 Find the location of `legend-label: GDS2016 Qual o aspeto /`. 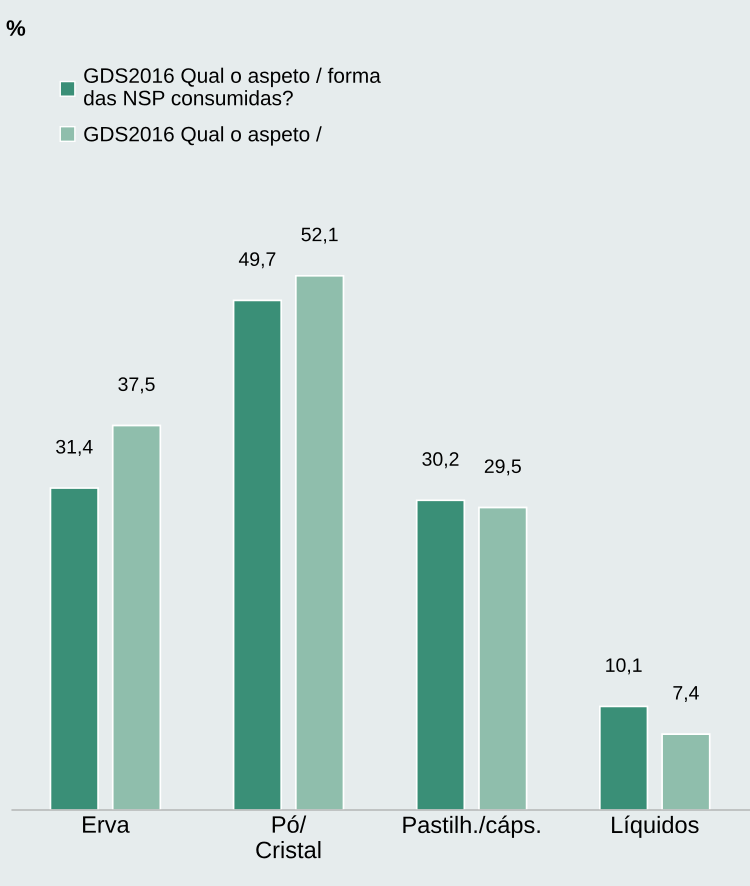

legend-label: GDS2016 Qual o aspeto / is located at coordinates (203, 136).